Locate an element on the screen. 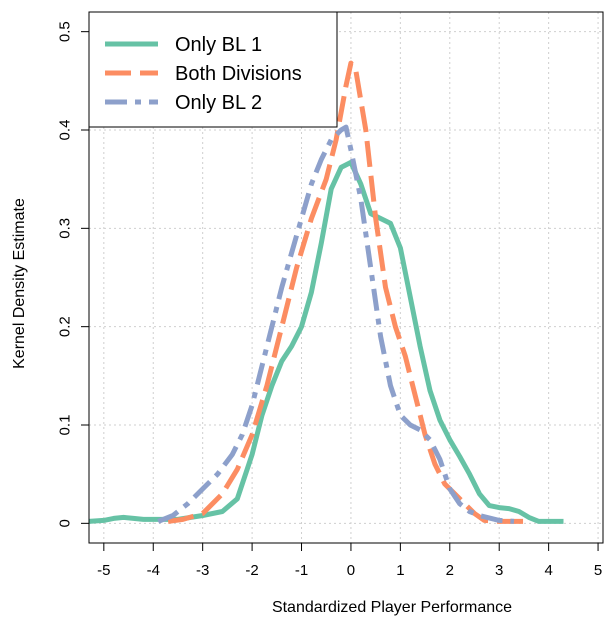 Image resolution: width=604 pixels, height=619 pixels. legend-label: Only BL 1 is located at coordinates (218, 45).